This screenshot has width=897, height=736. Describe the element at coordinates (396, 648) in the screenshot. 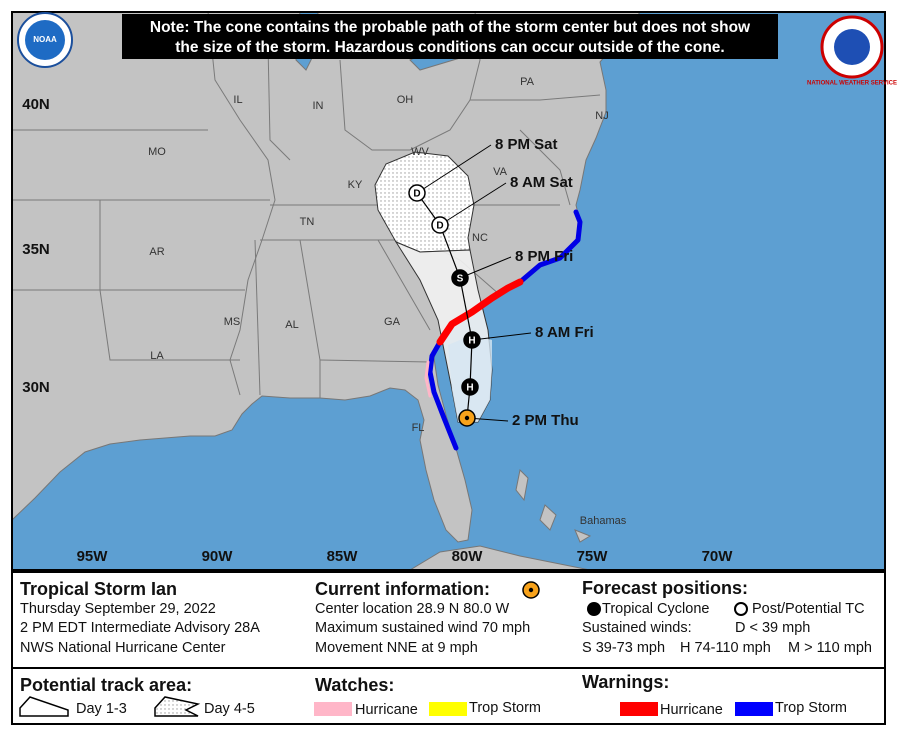

I see `legend-line: Movement NNE at 9 mph` at that location.